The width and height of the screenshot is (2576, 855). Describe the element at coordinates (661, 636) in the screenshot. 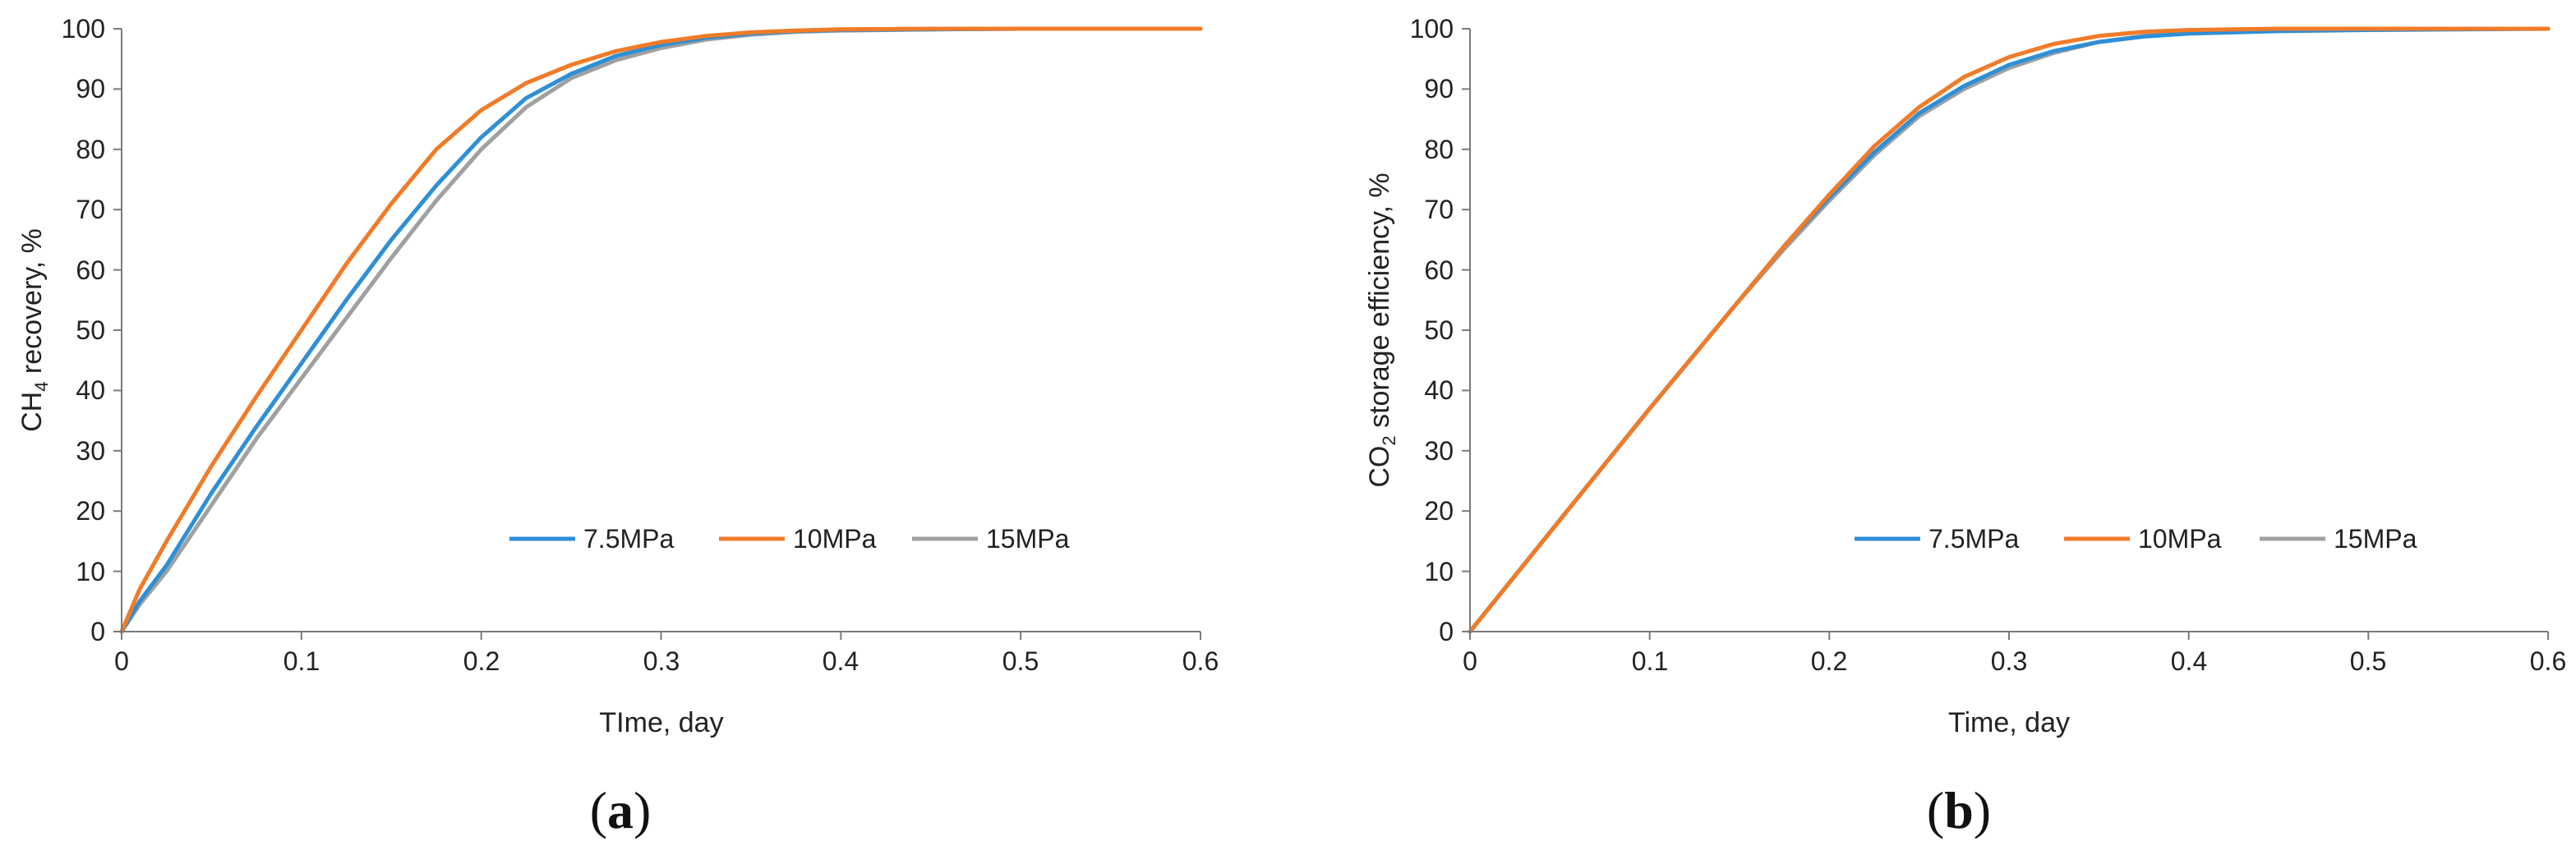

I see `chart-a-xtick-marks` at that location.